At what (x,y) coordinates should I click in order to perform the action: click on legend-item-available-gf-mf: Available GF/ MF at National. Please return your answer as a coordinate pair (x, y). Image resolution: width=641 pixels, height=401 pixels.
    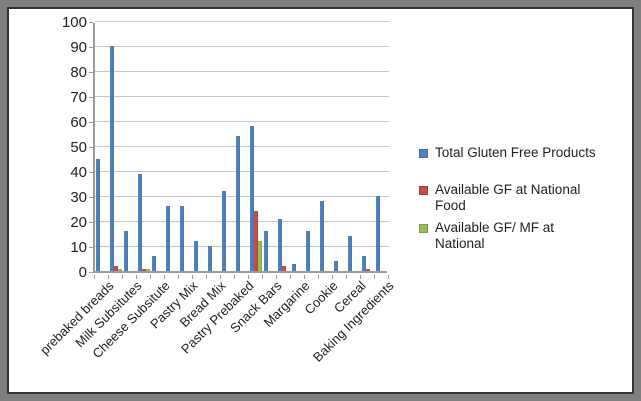
    Looking at the image, I should click on (524, 236).